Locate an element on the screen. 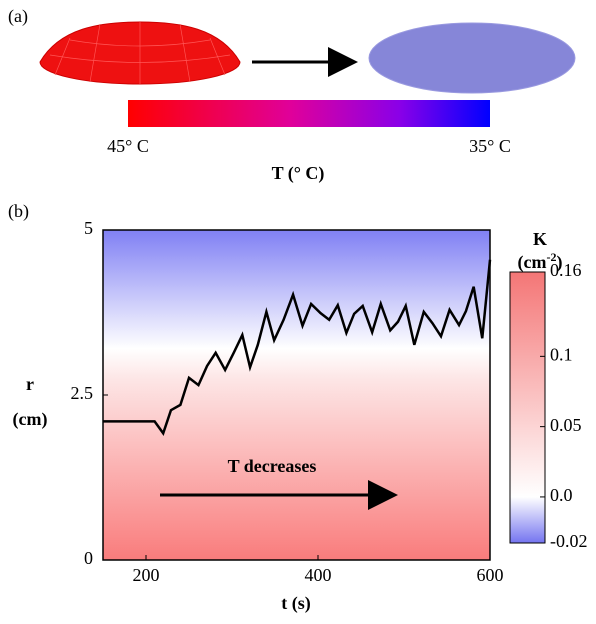 This screenshot has height=624, width=596. colorbar-label: 35° C is located at coordinates (490, 146).